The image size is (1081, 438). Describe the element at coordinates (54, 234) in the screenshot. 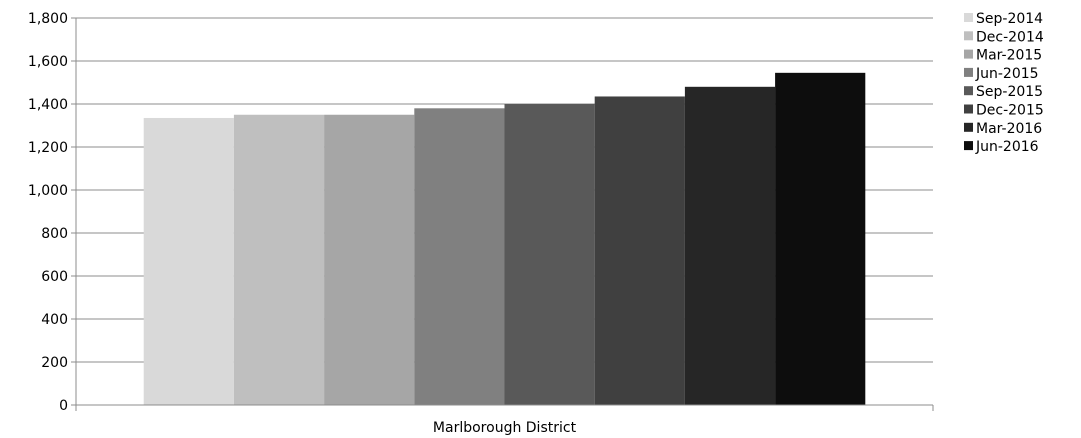

I see `y-tick-label: 800` at that location.